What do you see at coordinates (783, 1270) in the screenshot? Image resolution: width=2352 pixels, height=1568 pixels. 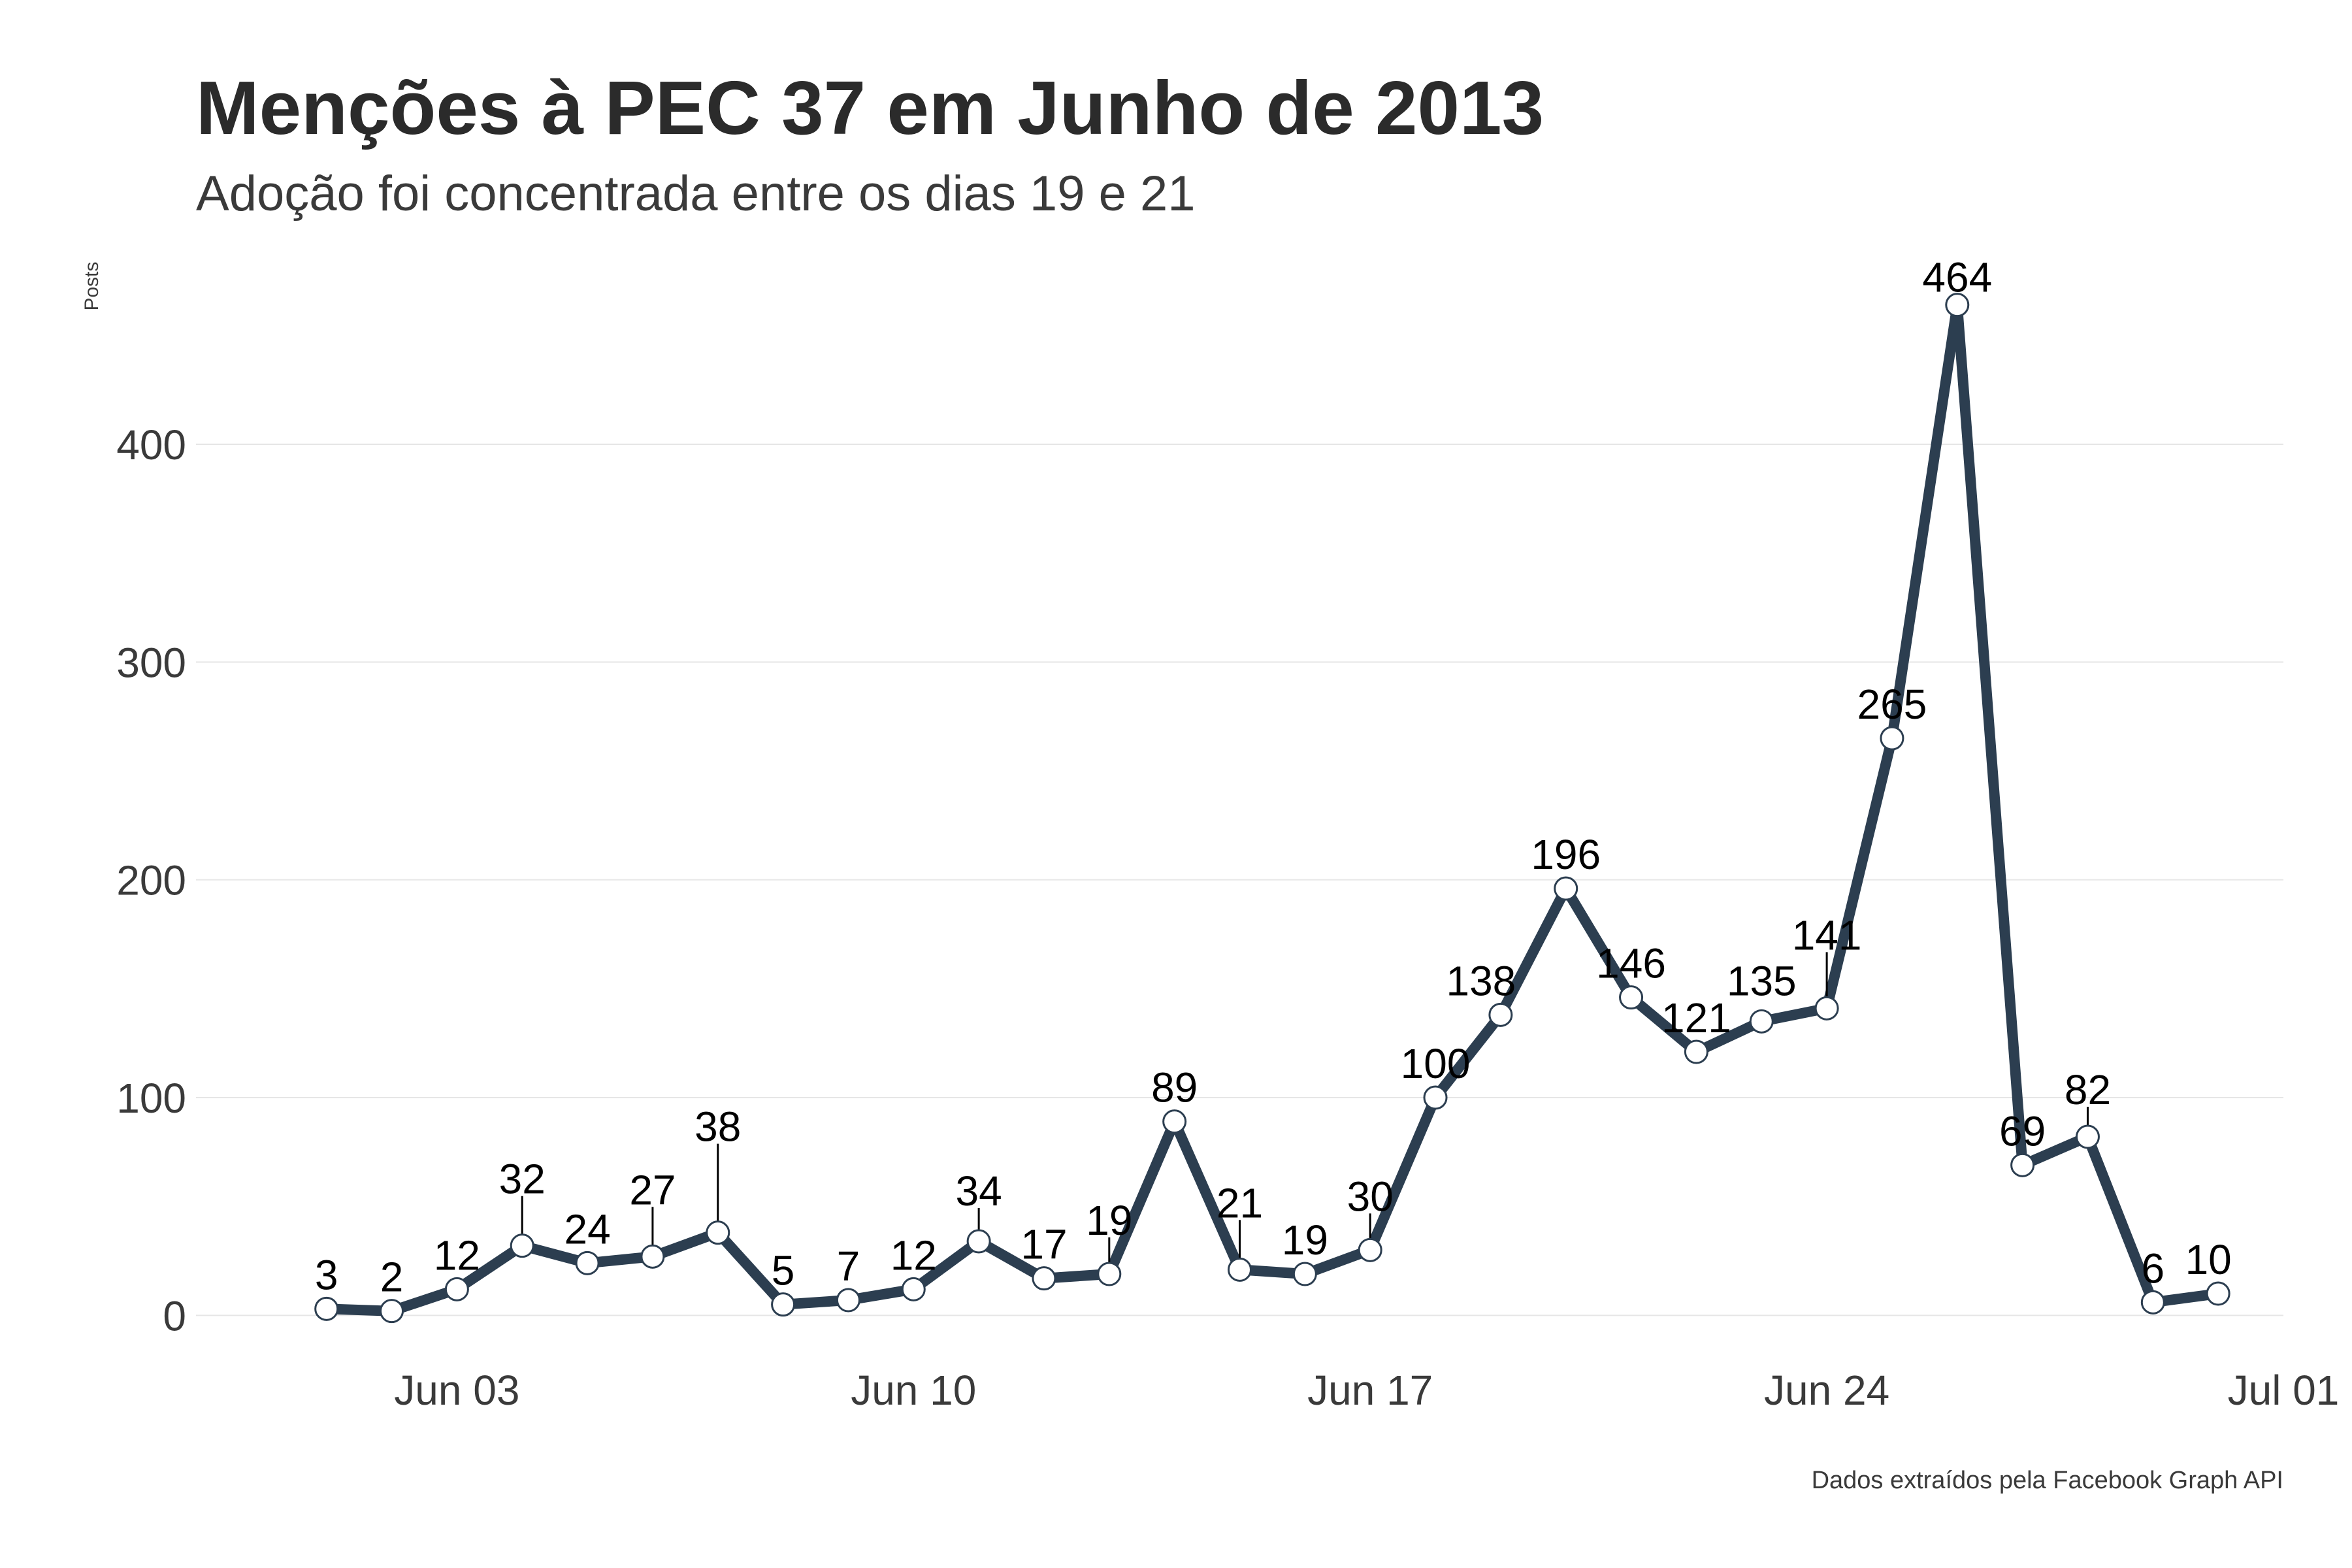 I see `data-label: 5` at bounding box center [783, 1270].